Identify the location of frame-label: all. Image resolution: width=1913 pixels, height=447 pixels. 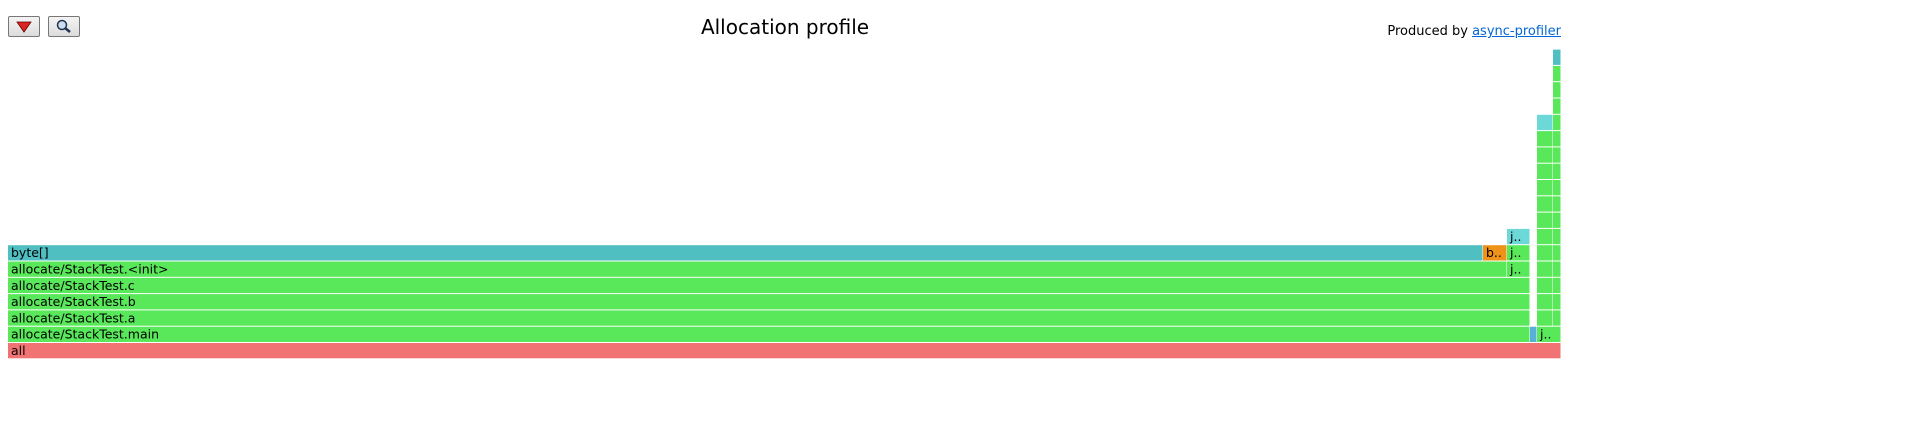
(18, 350).